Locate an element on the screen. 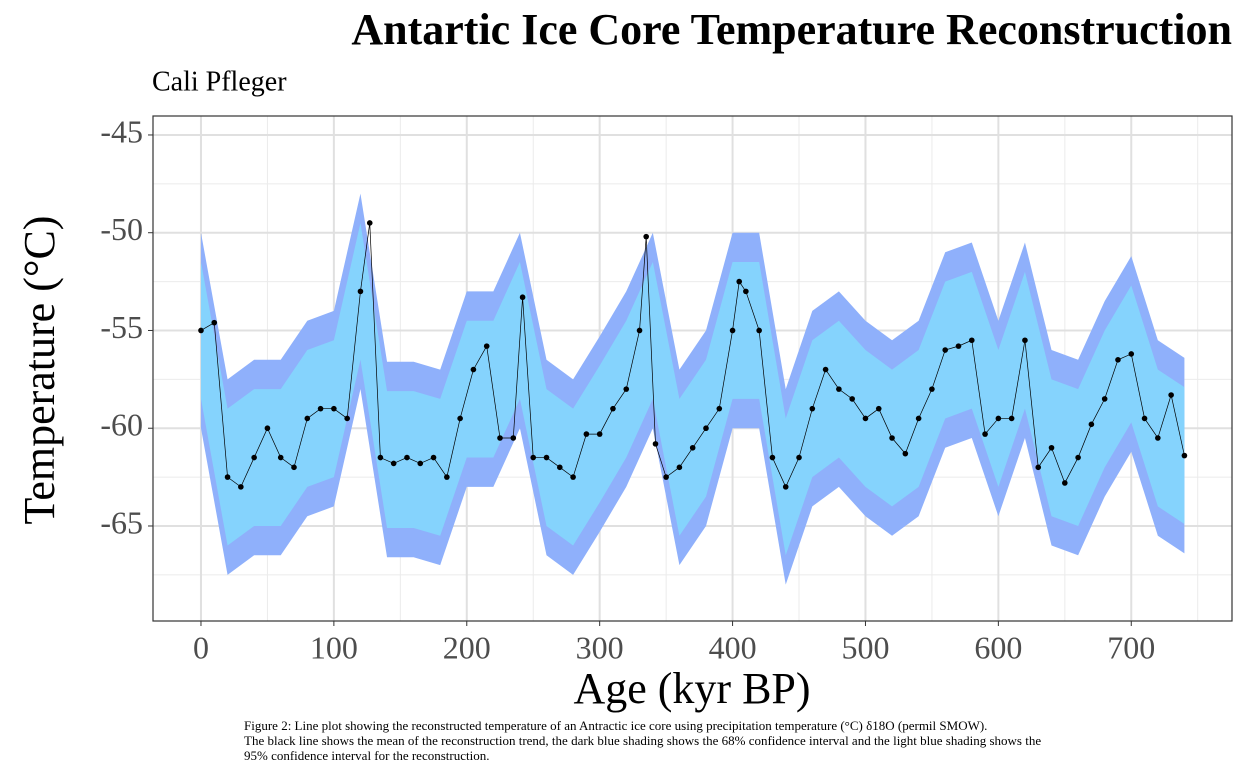  x-tick-label: 200 is located at coordinates (467, 647).